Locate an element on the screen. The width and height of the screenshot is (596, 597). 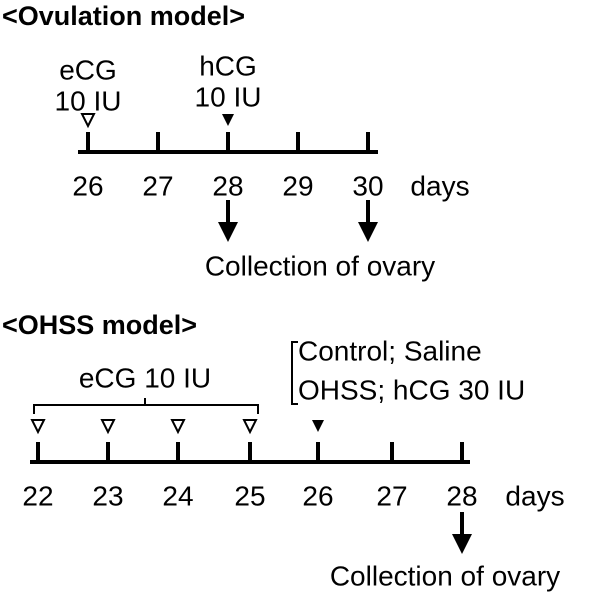
group-bracket is located at coordinates (294, 373).